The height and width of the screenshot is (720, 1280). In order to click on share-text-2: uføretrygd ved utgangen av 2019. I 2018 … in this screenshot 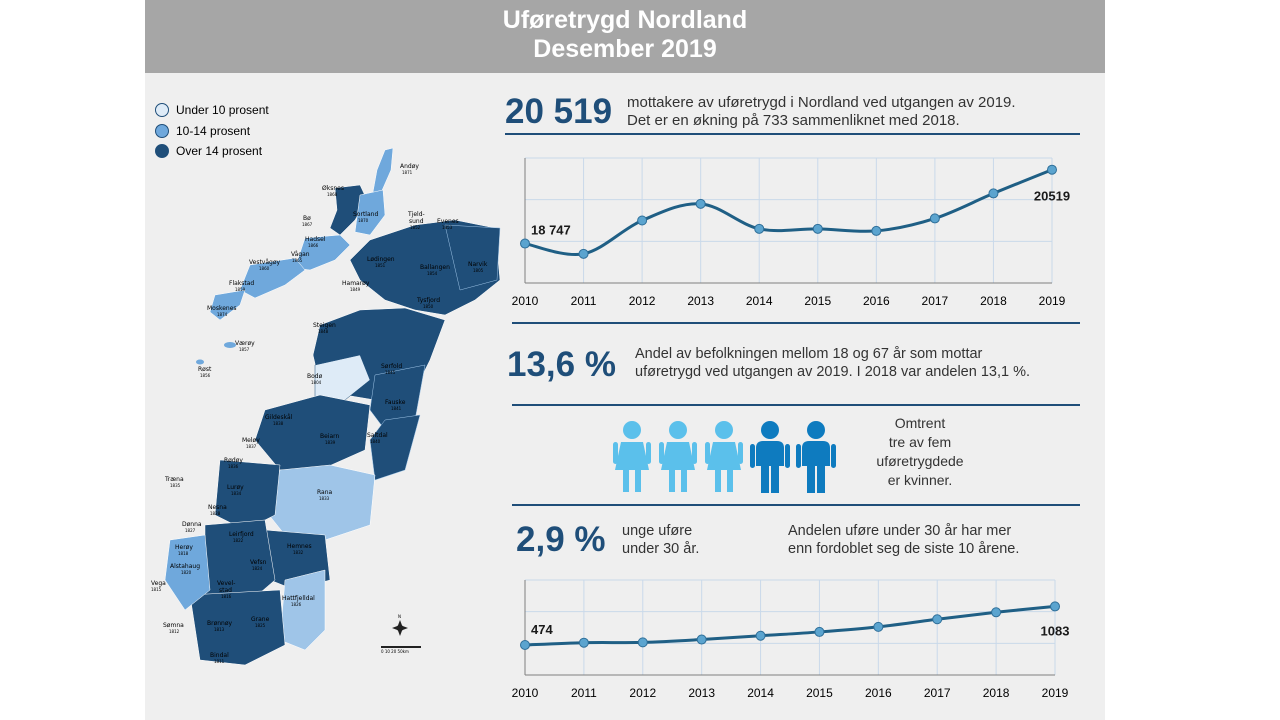, I will do `click(832, 372)`.